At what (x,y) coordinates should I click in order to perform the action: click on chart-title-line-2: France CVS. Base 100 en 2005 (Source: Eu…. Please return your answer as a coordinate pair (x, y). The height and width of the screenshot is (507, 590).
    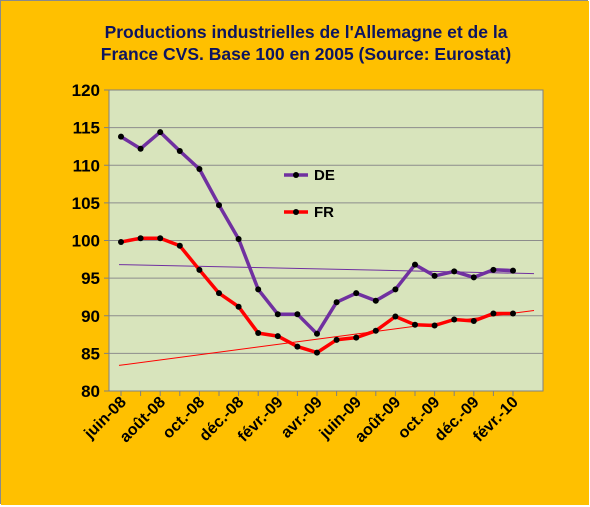
    Looking at the image, I should click on (306, 54).